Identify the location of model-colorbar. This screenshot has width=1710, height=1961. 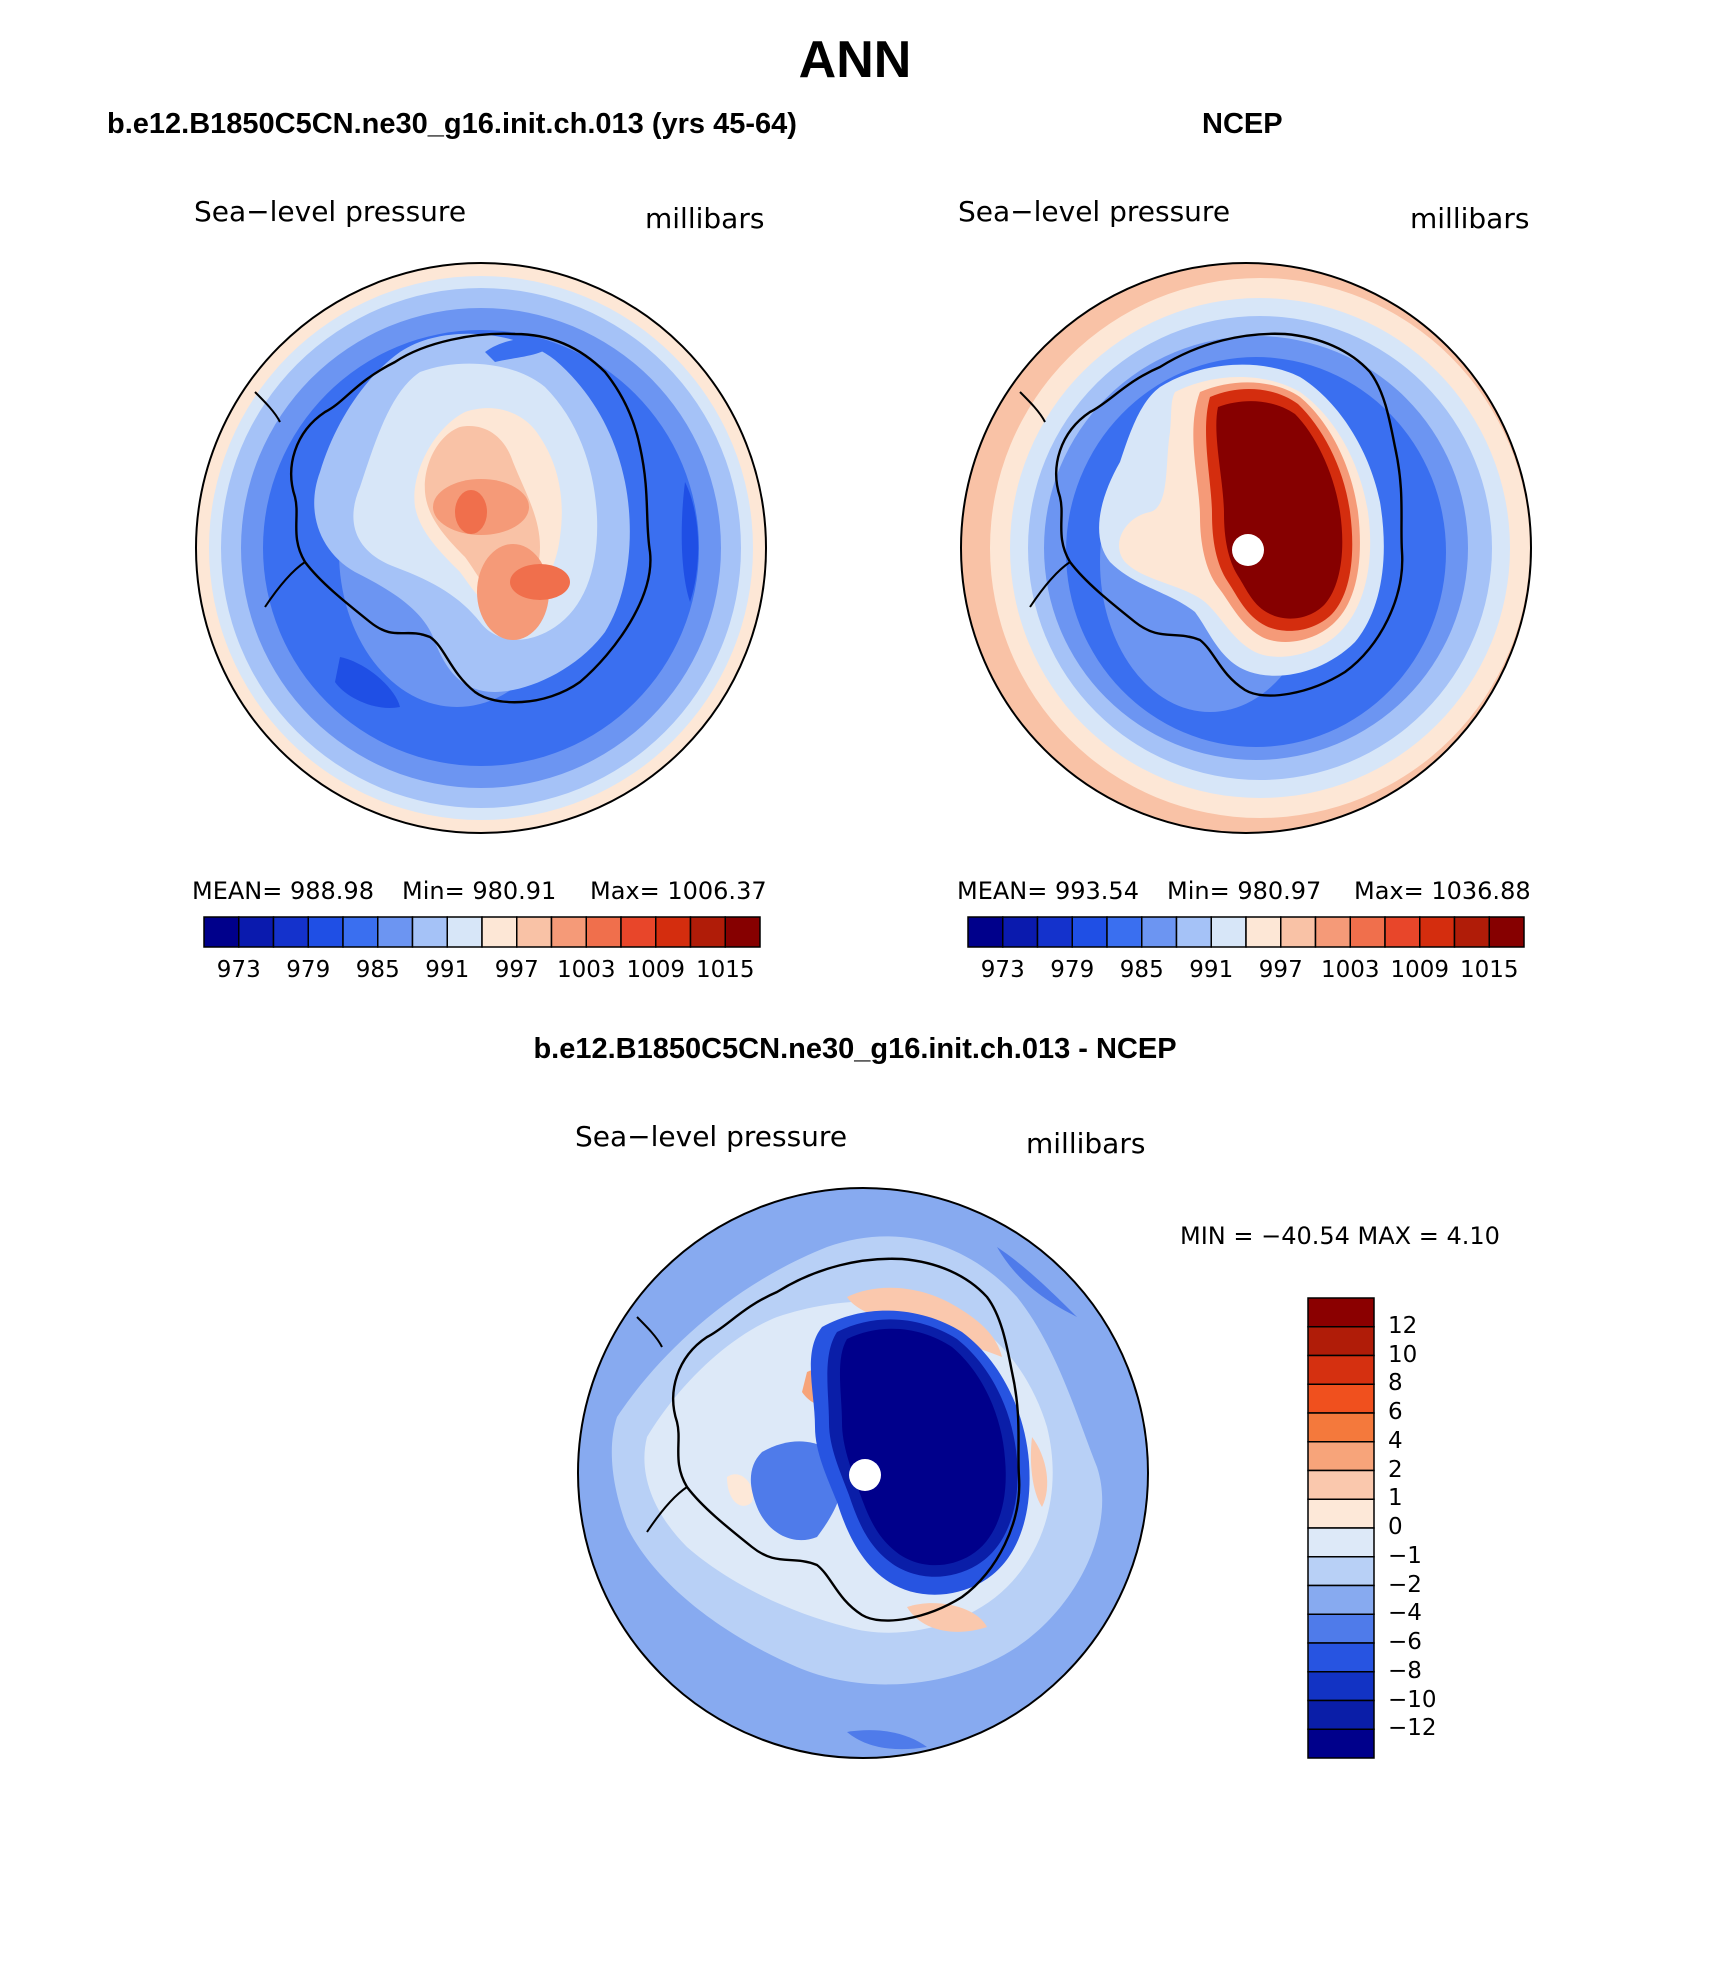
(482, 932).